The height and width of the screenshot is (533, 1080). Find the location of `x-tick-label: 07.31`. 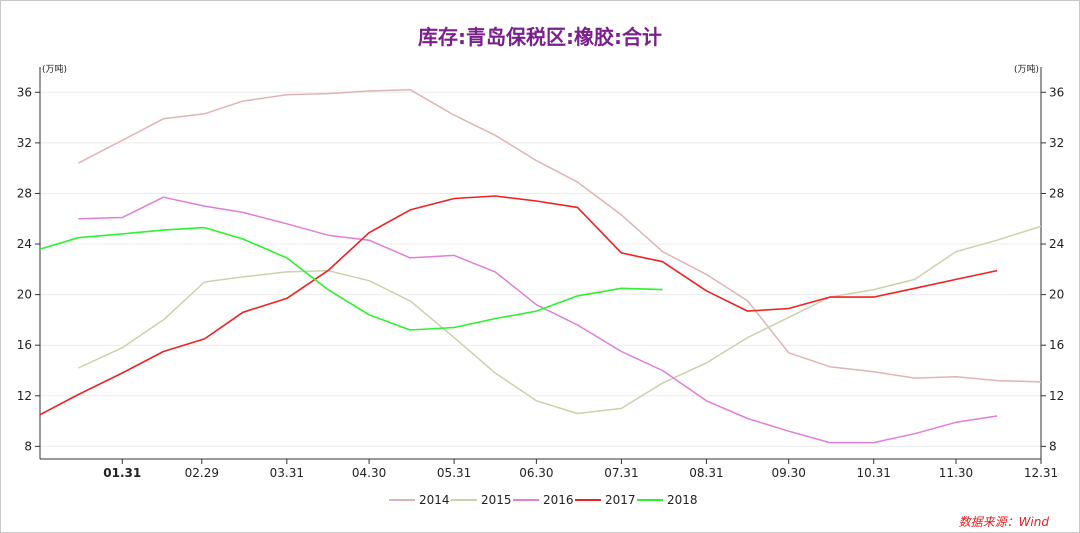

x-tick-label: 07.31 is located at coordinates (621, 473).